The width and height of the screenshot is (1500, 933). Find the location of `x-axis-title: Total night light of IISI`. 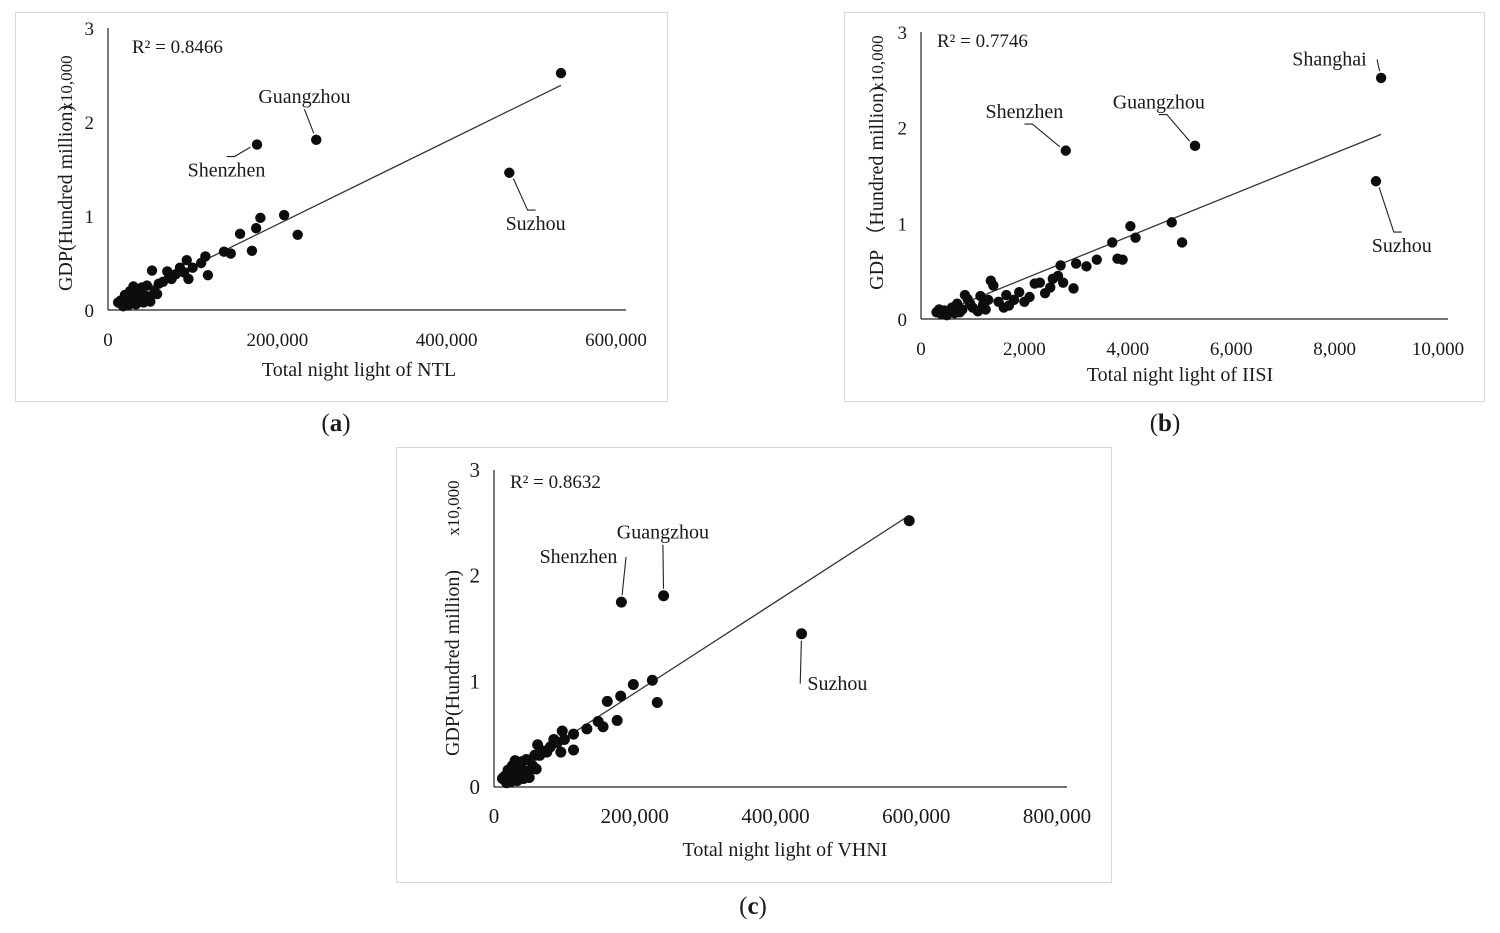

x-axis-title: Total night light of IISI is located at coordinates (1180, 375).